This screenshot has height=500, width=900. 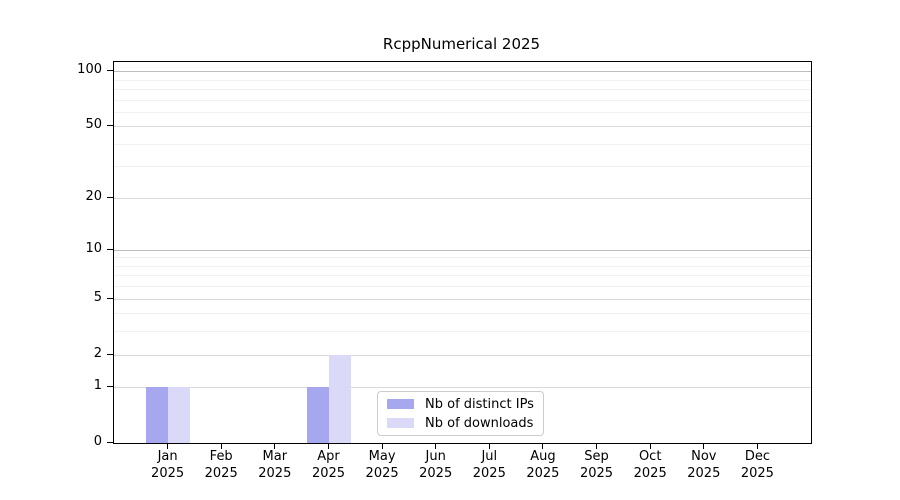 What do you see at coordinates (178, 415) in the screenshot?
I see `bar-downloads-jan` at bounding box center [178, 415].